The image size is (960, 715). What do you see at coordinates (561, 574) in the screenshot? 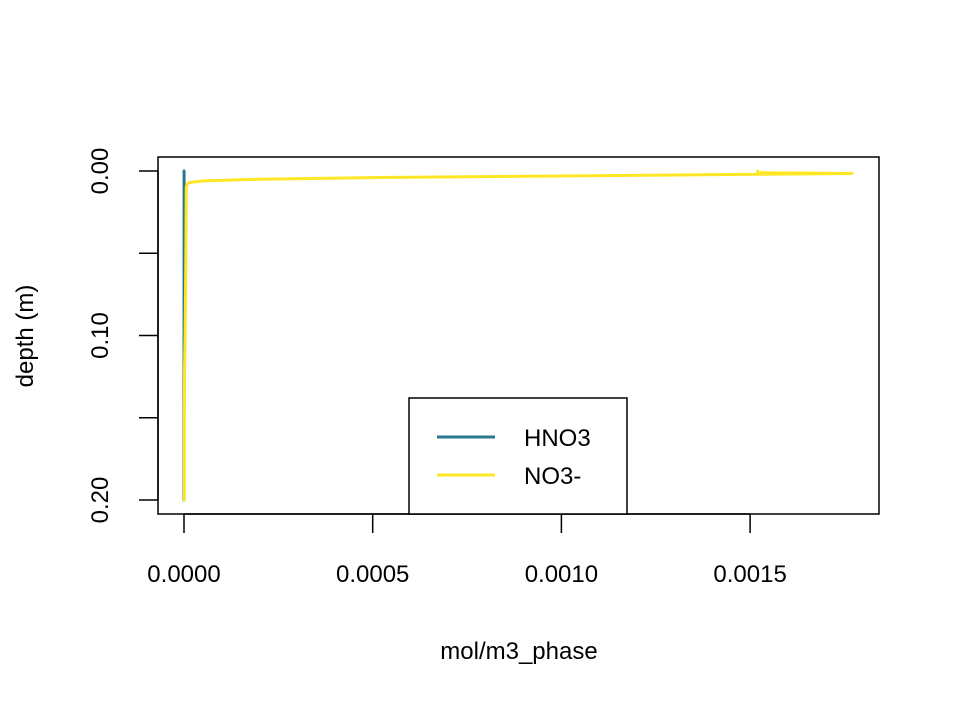
I see `x-tick-label: 0.0010` at bounding box center [561, 574].